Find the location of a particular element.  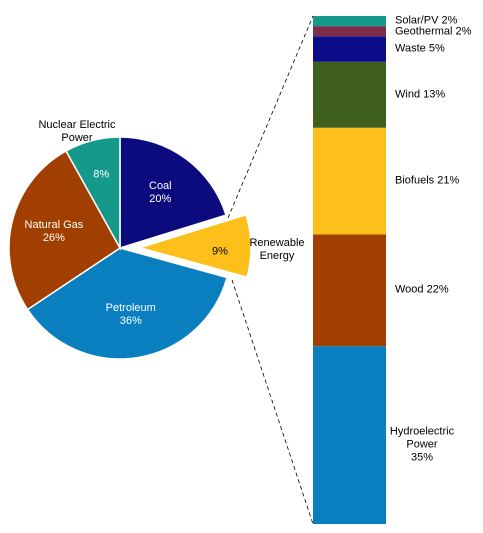

label-part: 13% is located at coordinates (434, 94).